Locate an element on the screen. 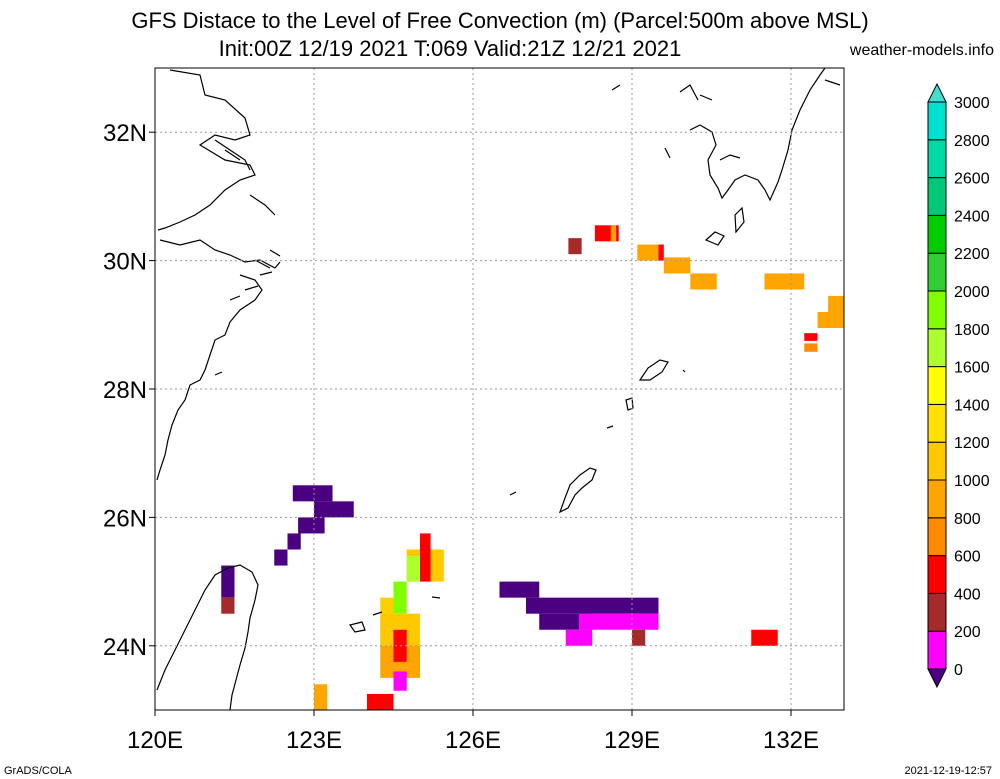 This screenshot has height=779, width=1000. colorbar-min-arrow is located at coordinates (937, 678).